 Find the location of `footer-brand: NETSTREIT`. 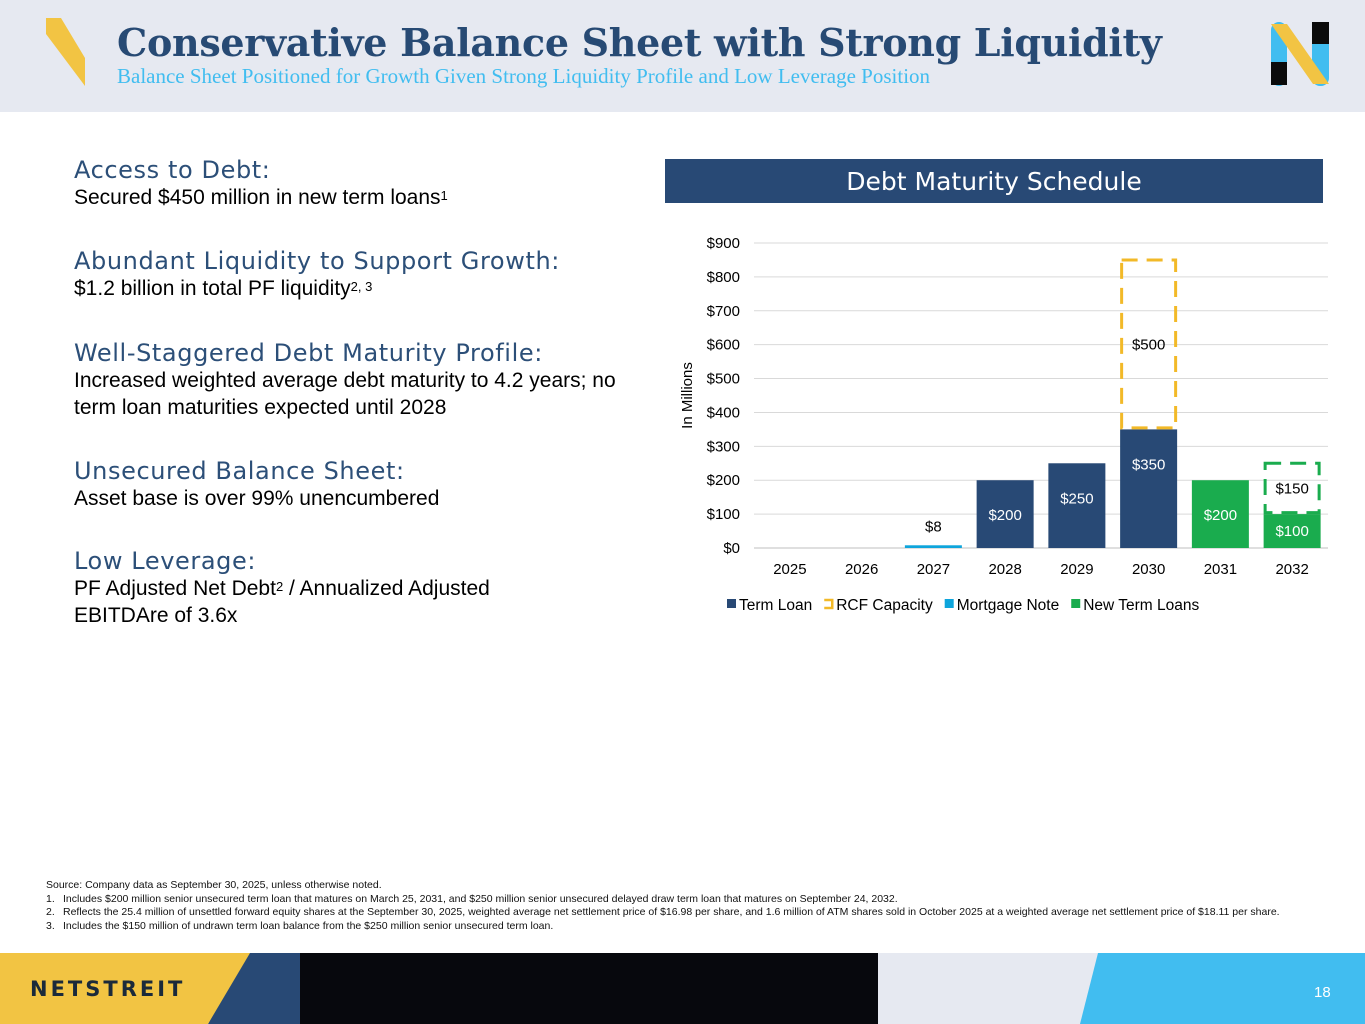

footer-brand: NETSTREIT is located at coordinates (108, 989).